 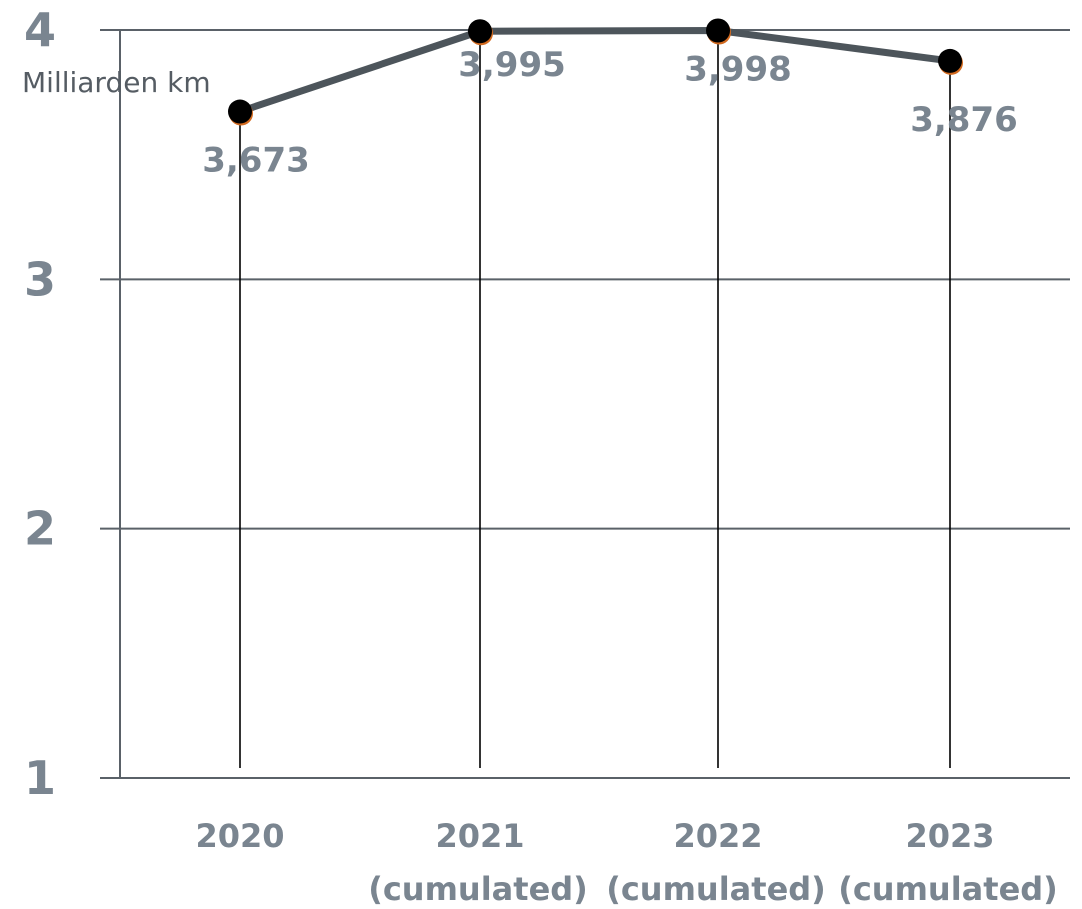 What do you see at coordinates (40, 529) in the screenshot?
I see `y-tick-label: 2` at bounding box center [40, 529].